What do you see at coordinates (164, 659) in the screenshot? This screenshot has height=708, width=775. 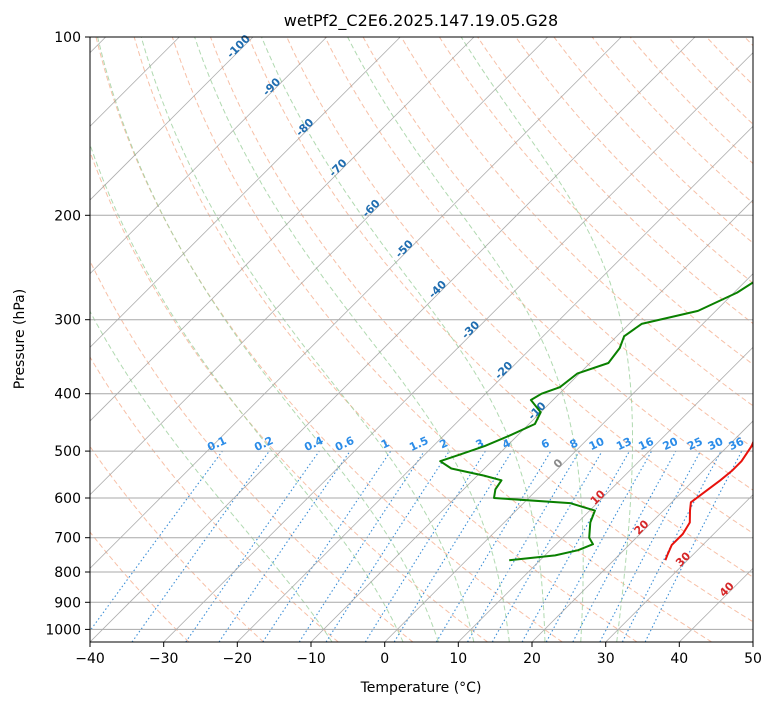 I see `x-tick-label: −30` at bounding box center [164, 659].